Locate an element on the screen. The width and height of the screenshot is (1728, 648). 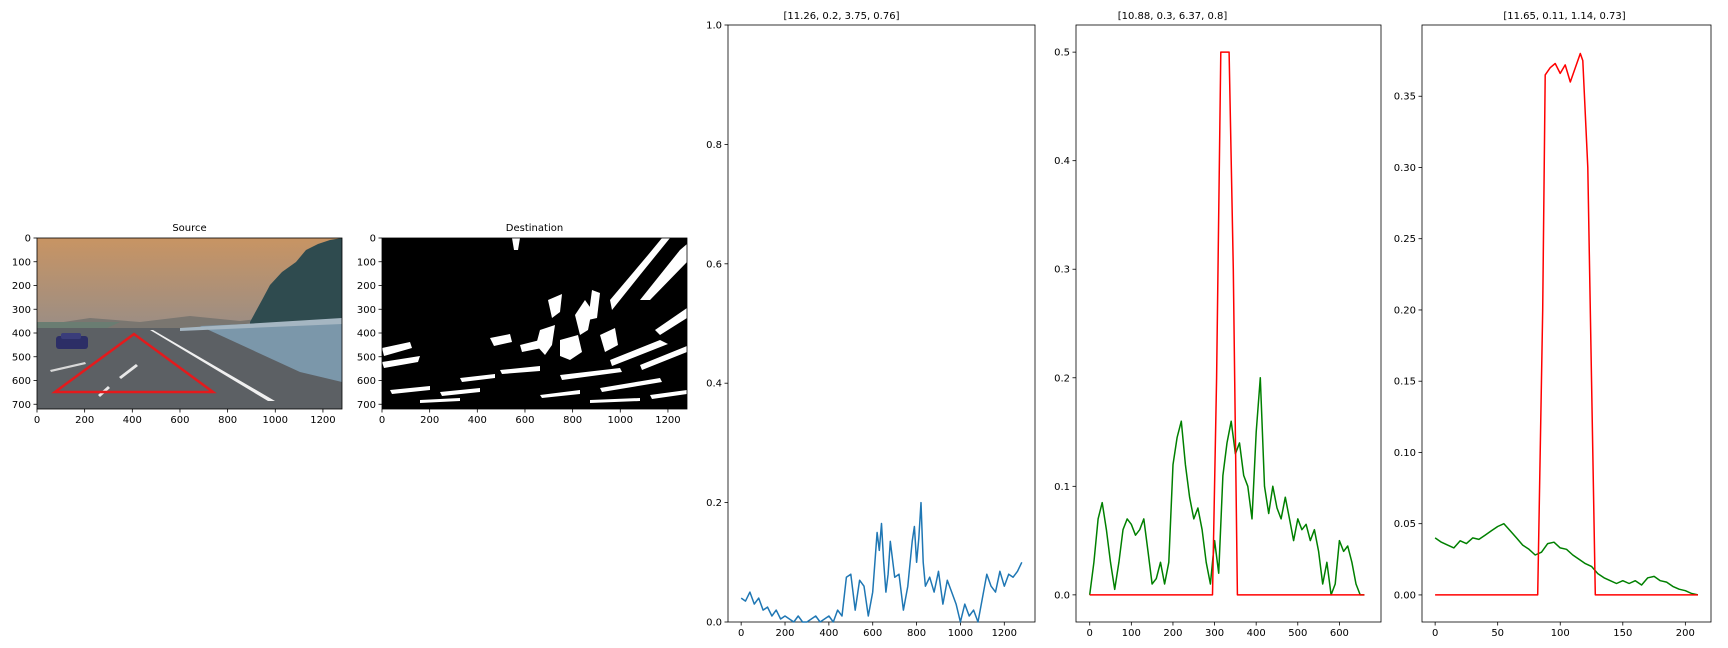
source-xtick-label: 400 is located at coordinates (132, 420).